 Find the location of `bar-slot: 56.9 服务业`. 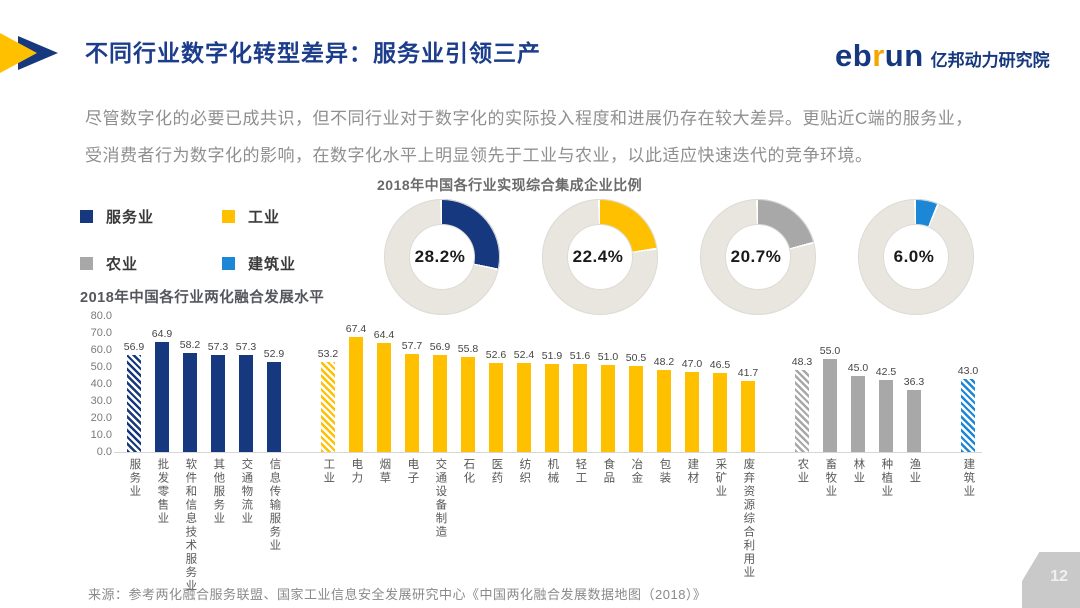

bar-slot: 56.9 服务业 is located at coordinates (134, 407).